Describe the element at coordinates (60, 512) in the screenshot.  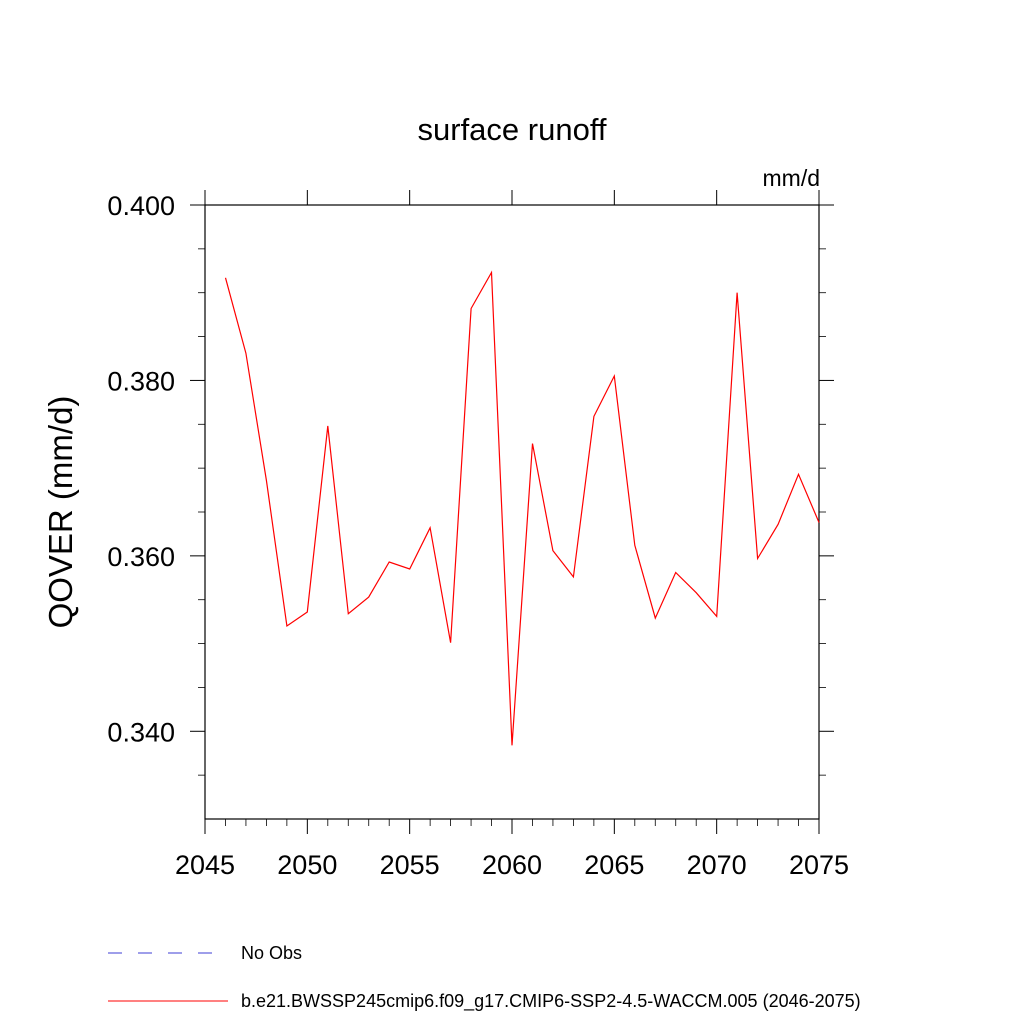
I see `y-axis-label: QOVER (mm/d)` at that location.